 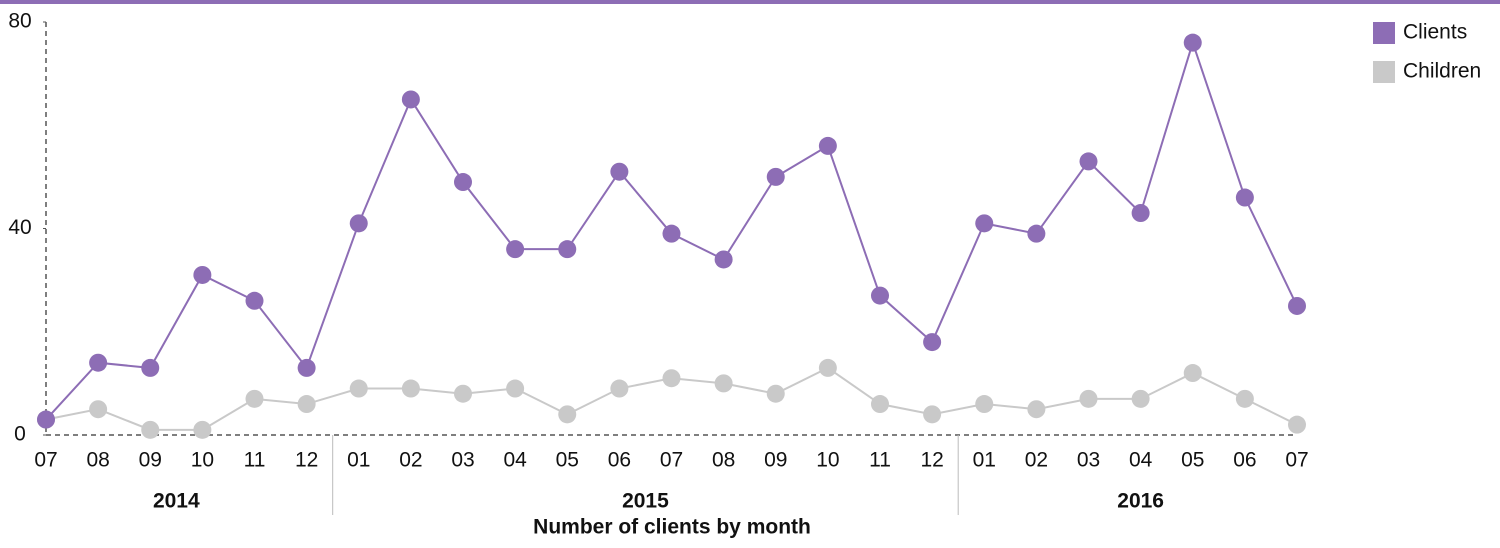 What do you see at coordinates (1442, 71) in the screenshot?
I see `legend-label: Children` at bounding box center [1442, 71].